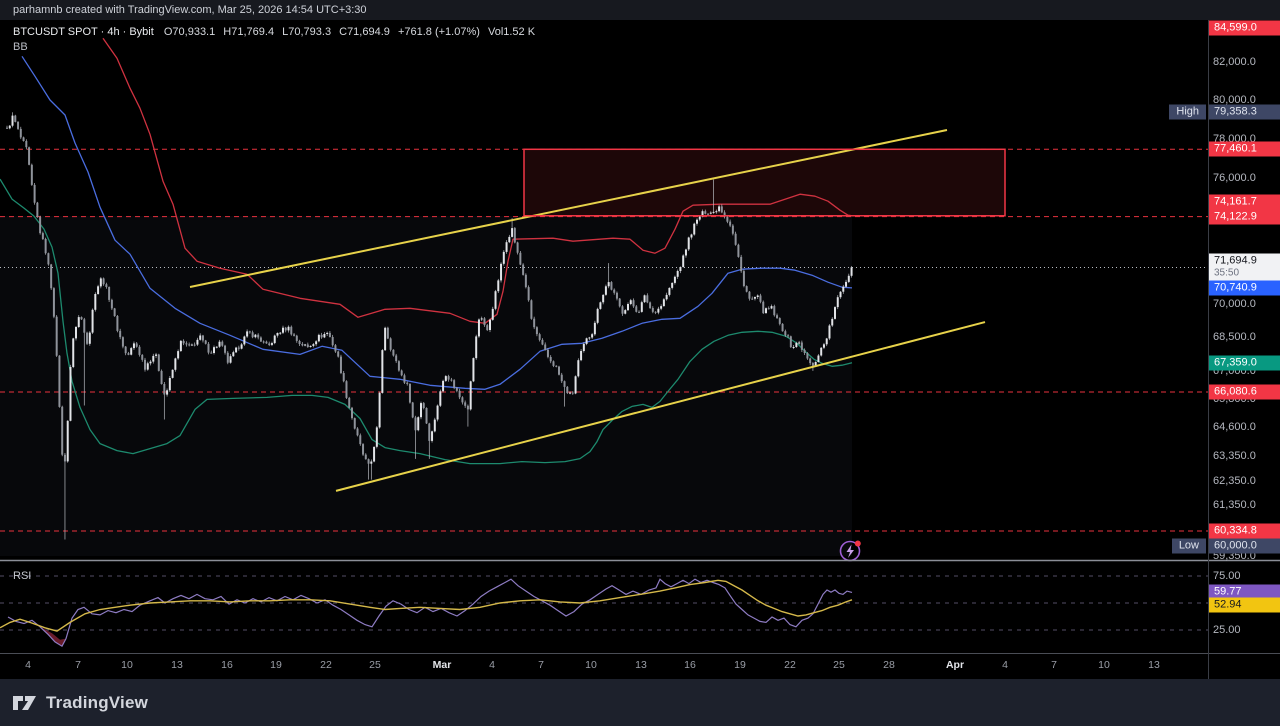  I want to click on price-level-badge: 77,460.1, so click(1244, 149).